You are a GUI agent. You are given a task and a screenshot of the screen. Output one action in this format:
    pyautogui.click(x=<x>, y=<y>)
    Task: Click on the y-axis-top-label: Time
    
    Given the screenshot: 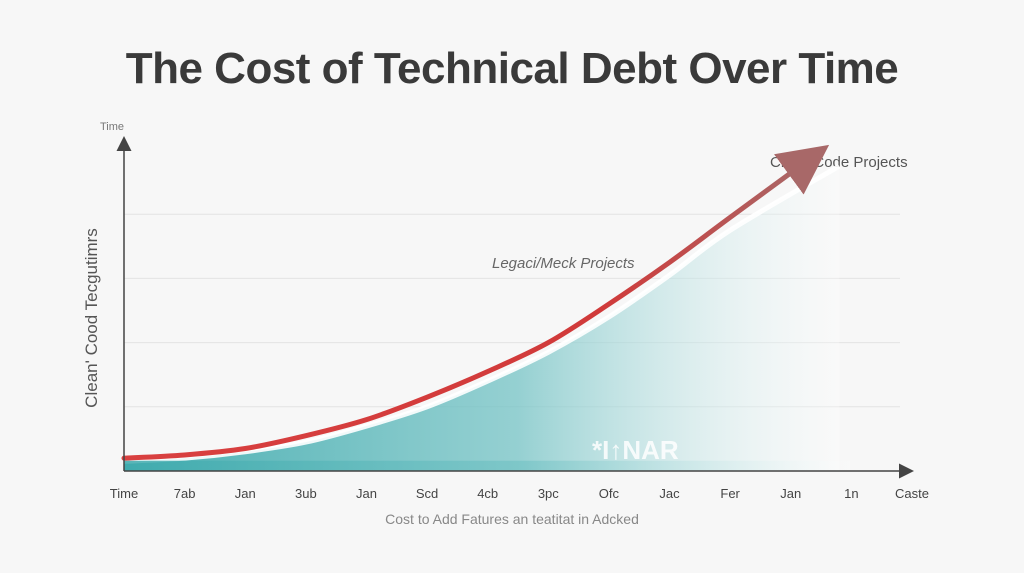 What is the action you would take?
    pyautogui.click(x=112, y=127)
    